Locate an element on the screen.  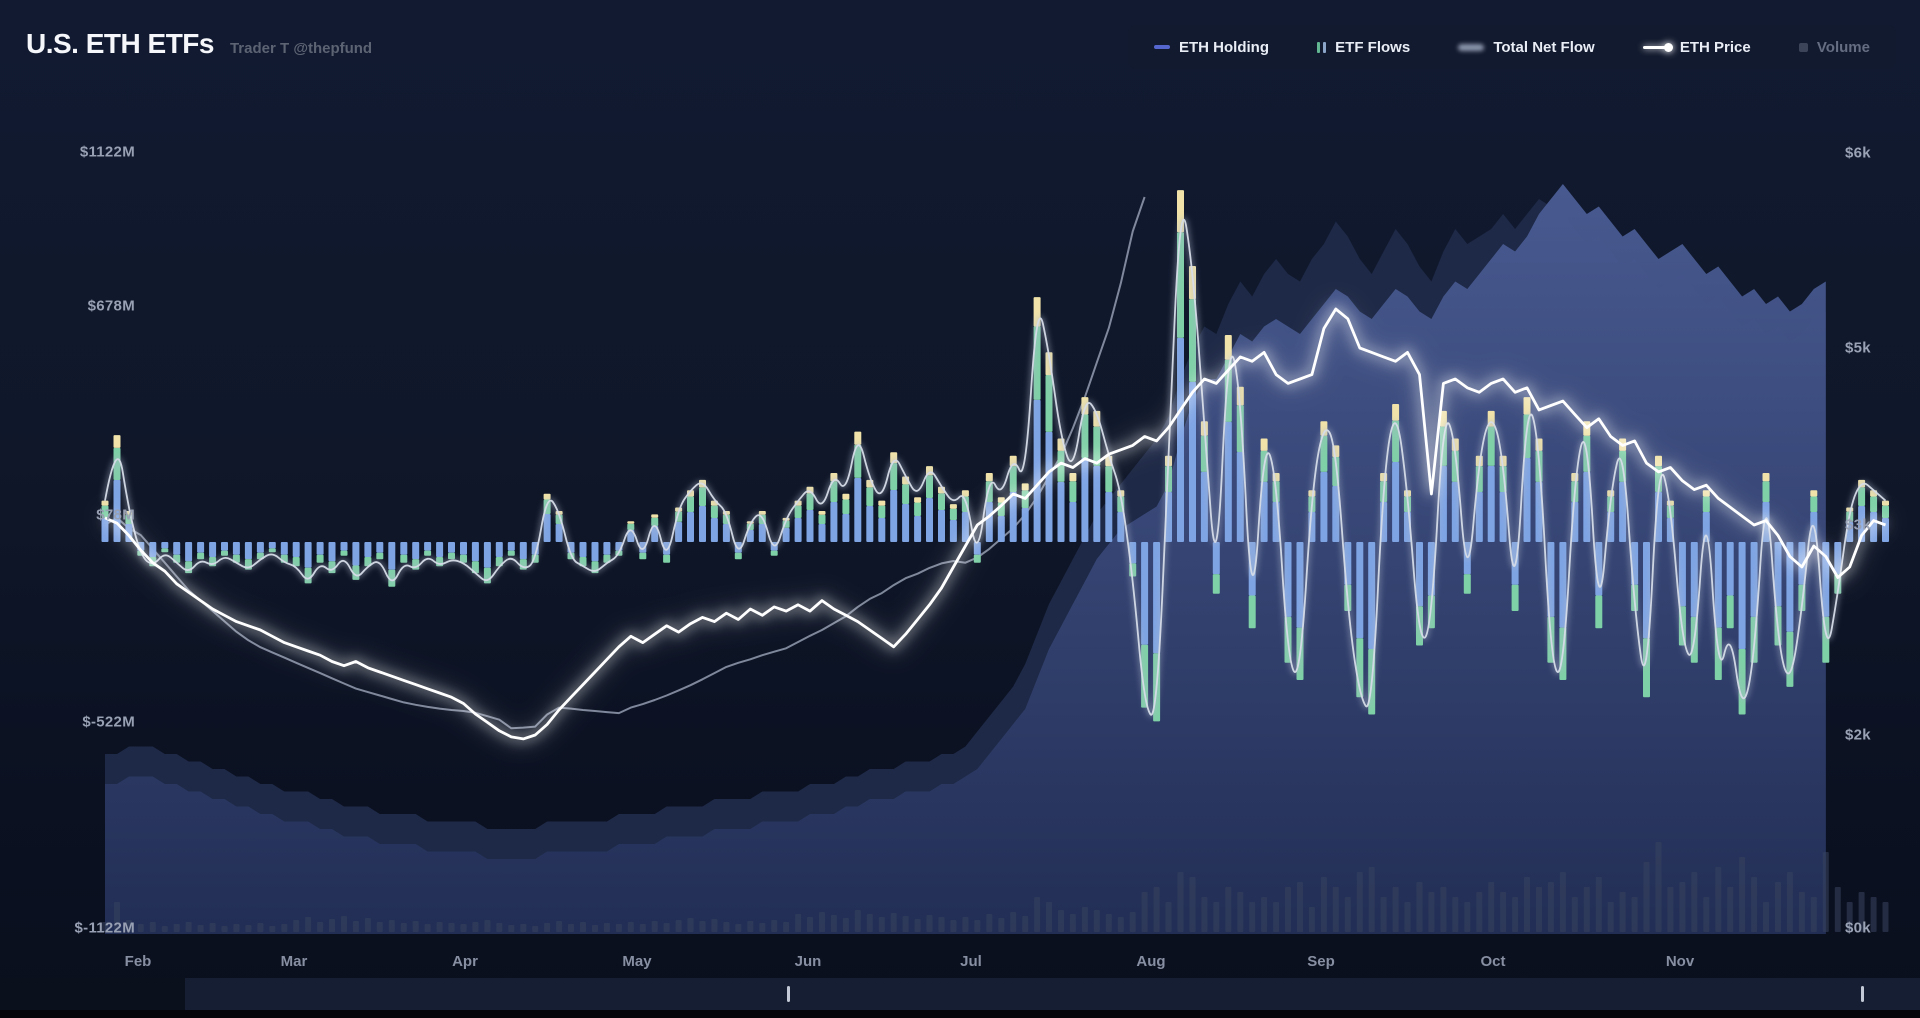
legend-item-volume: Volume is located at coordinates (1834, 47).